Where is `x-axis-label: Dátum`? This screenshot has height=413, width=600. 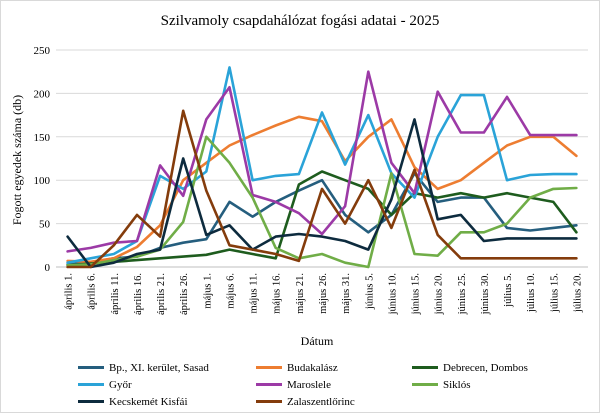 x-axis-label: Dátum is located at coordinates (317, 341).